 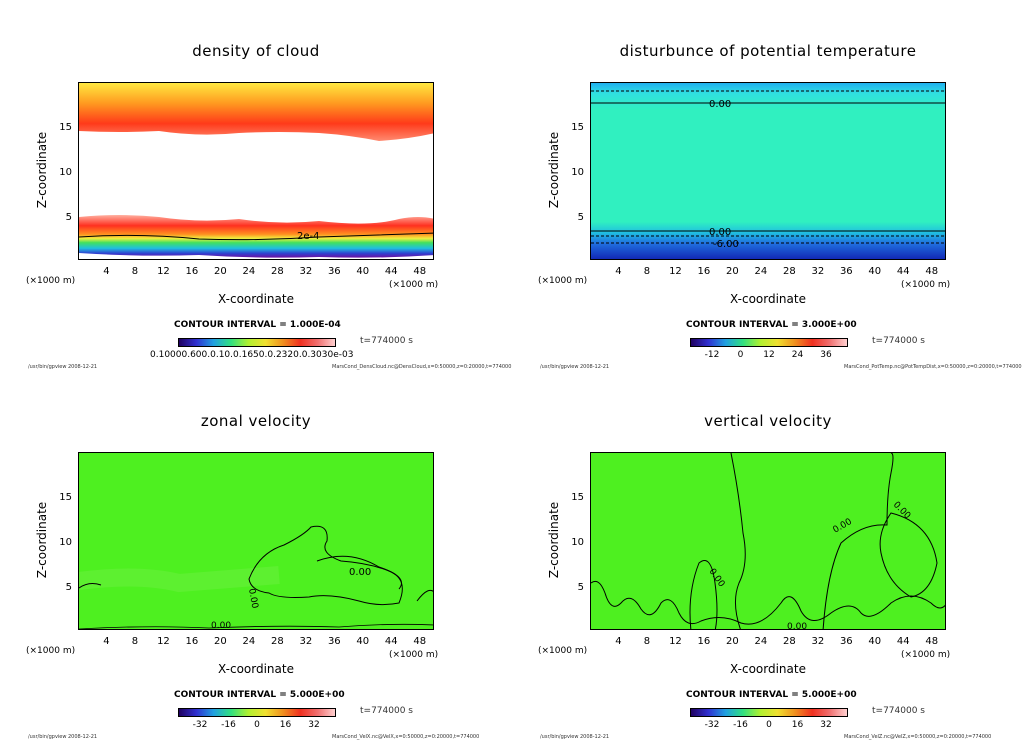 I want to click on plot-area: 0.00 0.00 -6.00, so click(x=768, y=171).